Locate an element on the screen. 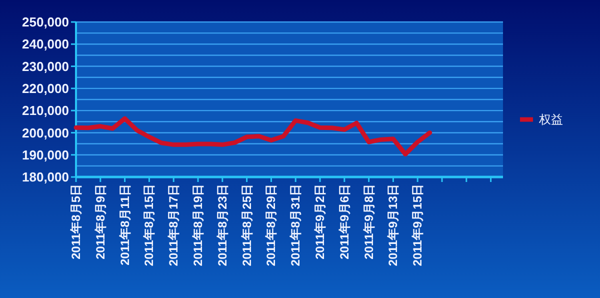  x-tick-label: 2011年8月25日 is located at coordinates (247, 225).